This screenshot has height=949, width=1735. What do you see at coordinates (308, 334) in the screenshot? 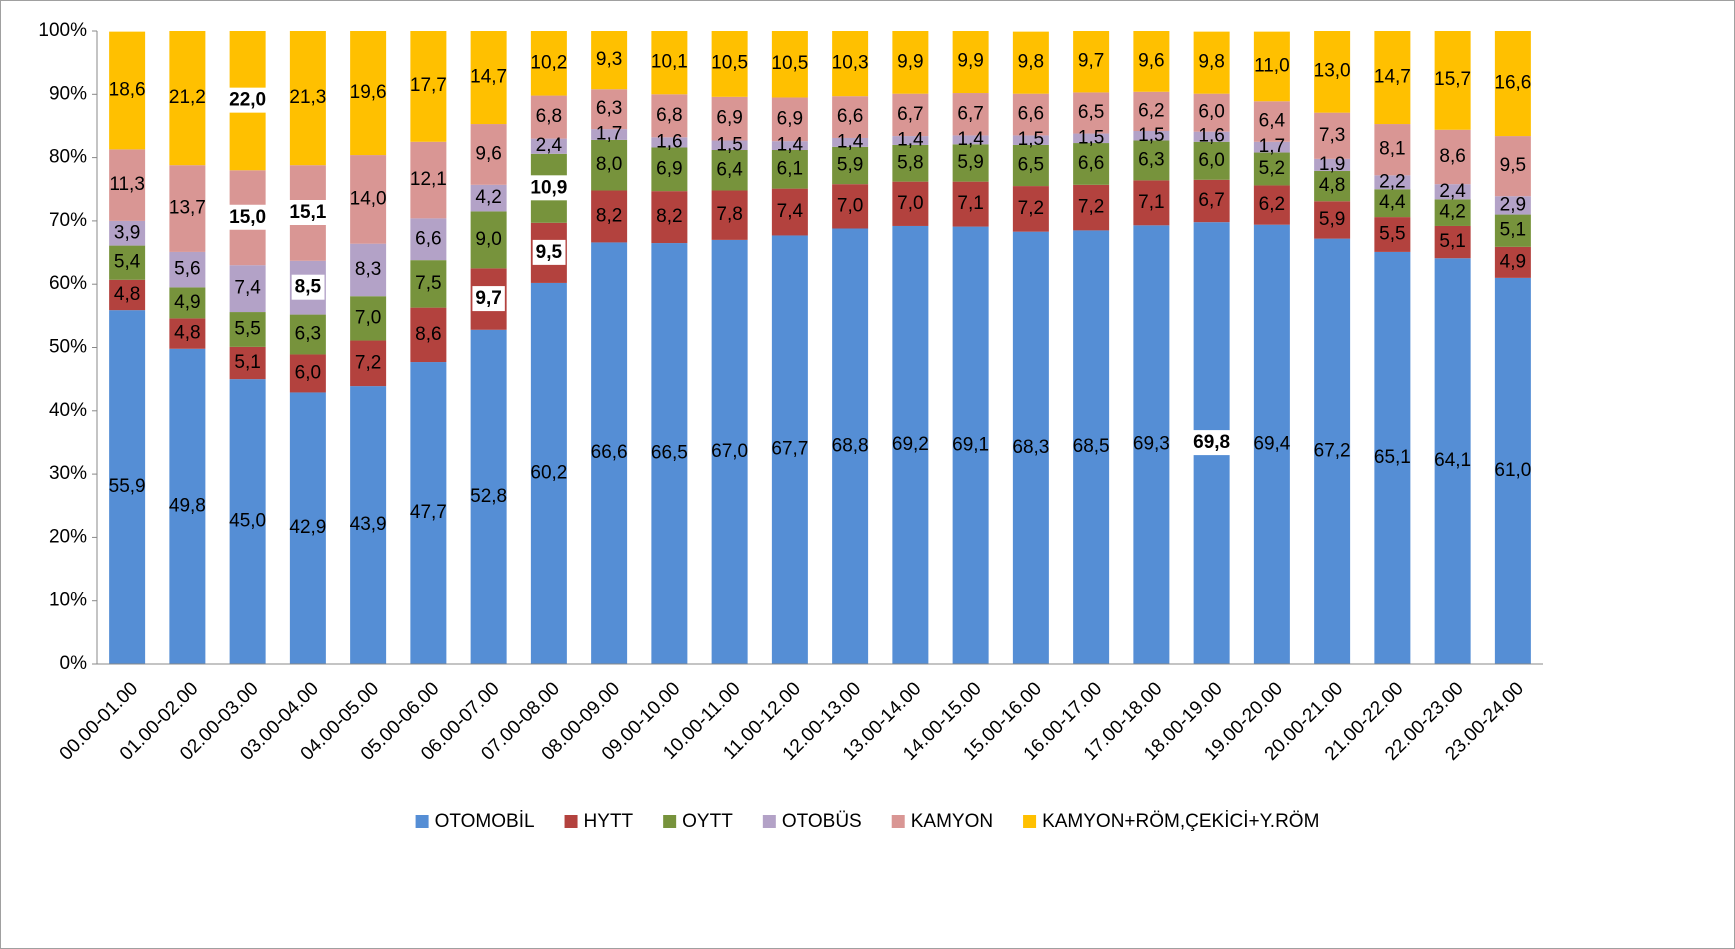
I see `data-label: 6,3` at bounding box center [308, 334].